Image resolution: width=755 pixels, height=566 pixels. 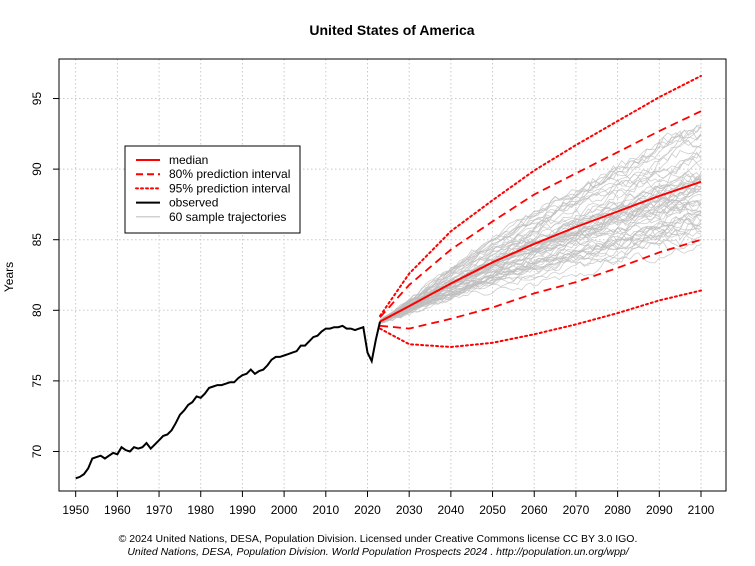 What do you see at coordinates (227, 217) in the screenshot?
I see `legend-label: 60 sample trajectories` at bounding box center [227, 217].